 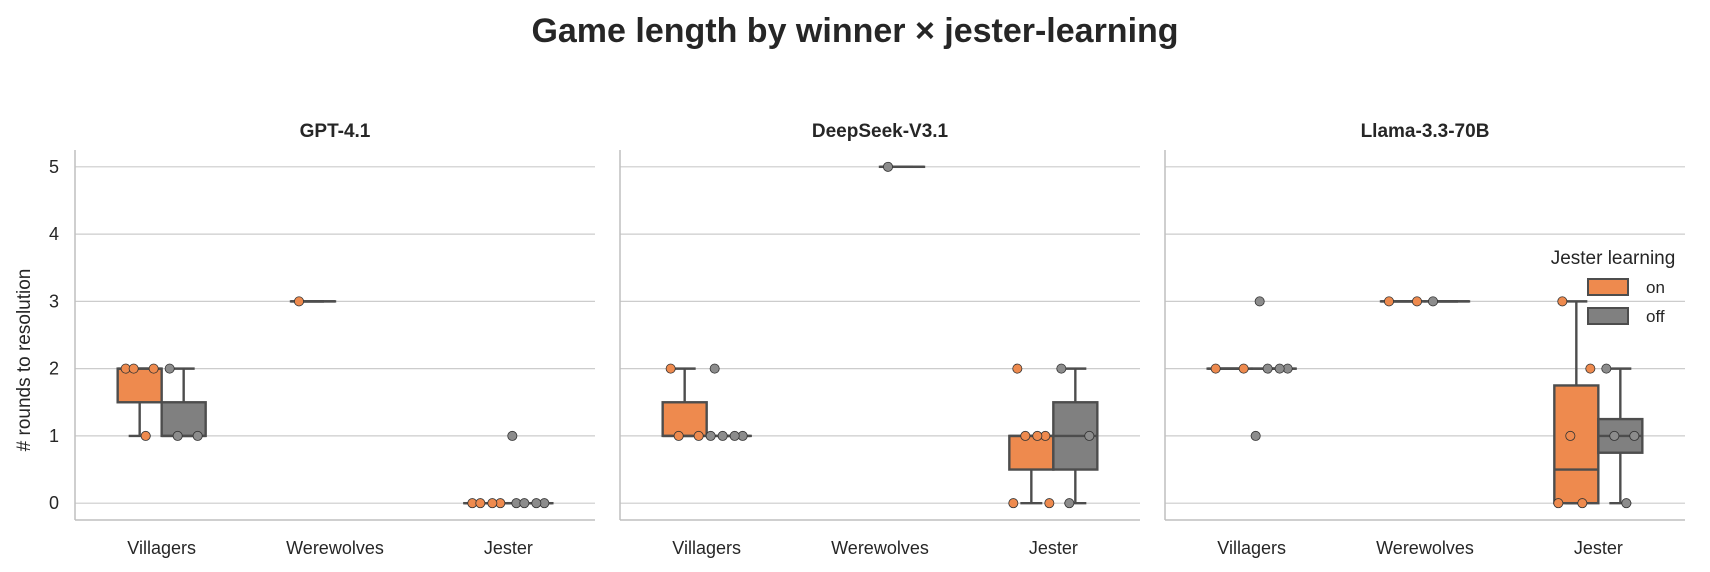 What do you see at coordinates (1613, 258) in the screenshot?
I see `legend-title: Jester learning` at bounding box center [1613, 258].